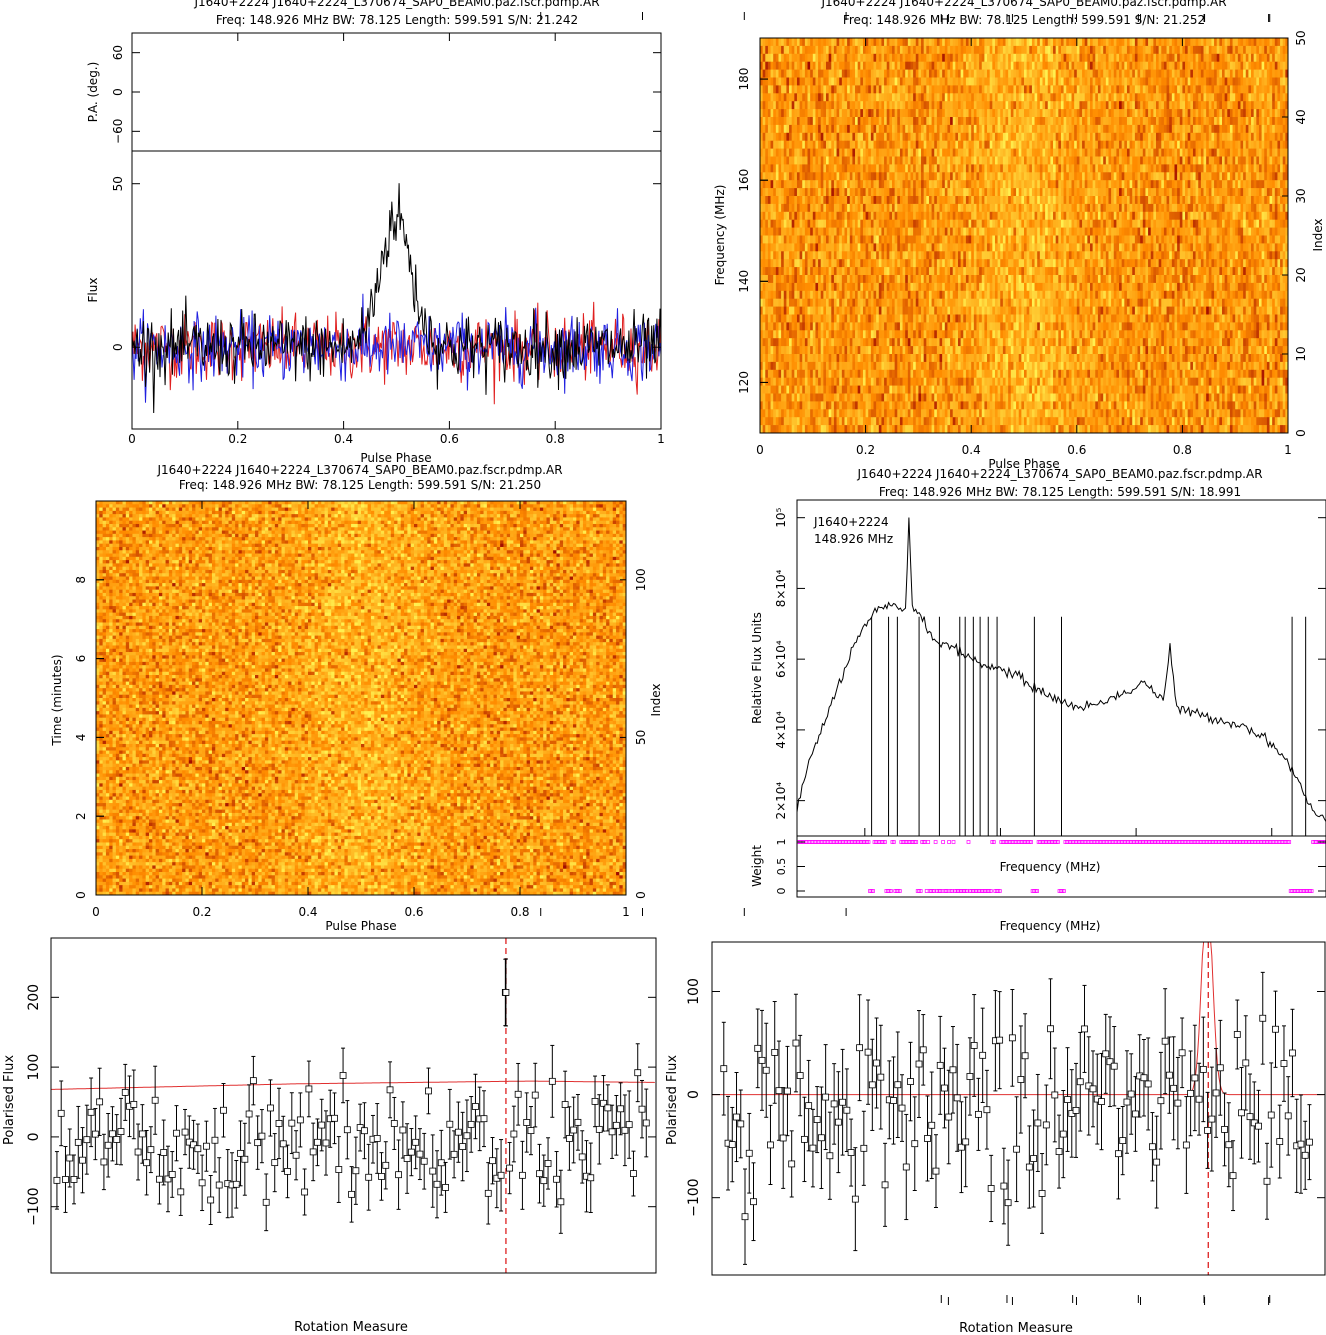  What do you see at coordinates (118, 131) in the screenshot?
I see `y-tick-label: −60` at bounding box center [118, 131].